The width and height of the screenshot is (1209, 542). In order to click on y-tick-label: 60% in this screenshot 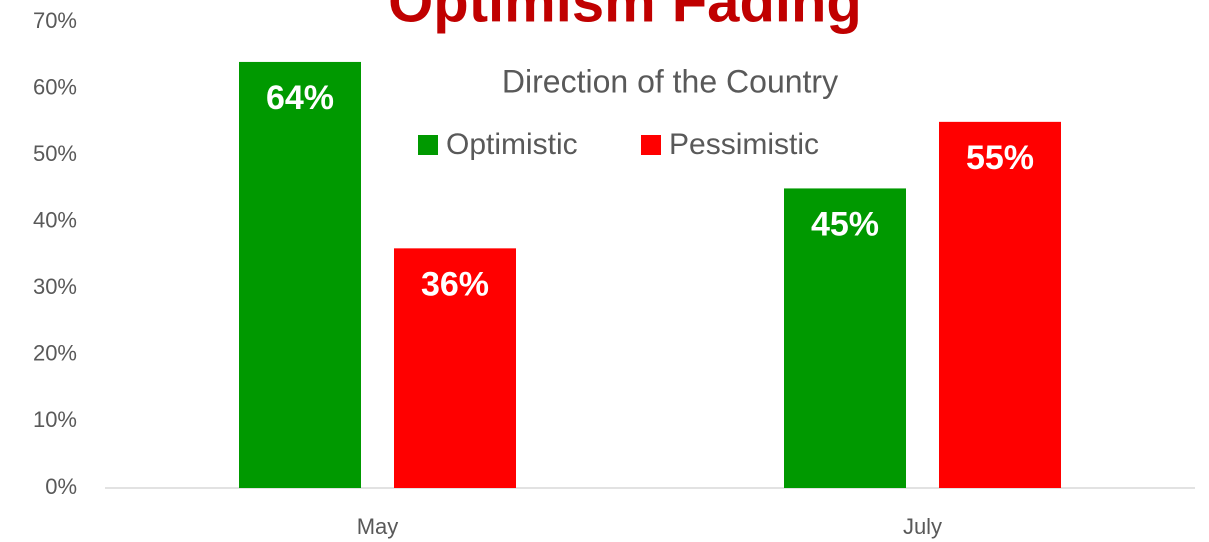, I will do `click(55, 86)`.